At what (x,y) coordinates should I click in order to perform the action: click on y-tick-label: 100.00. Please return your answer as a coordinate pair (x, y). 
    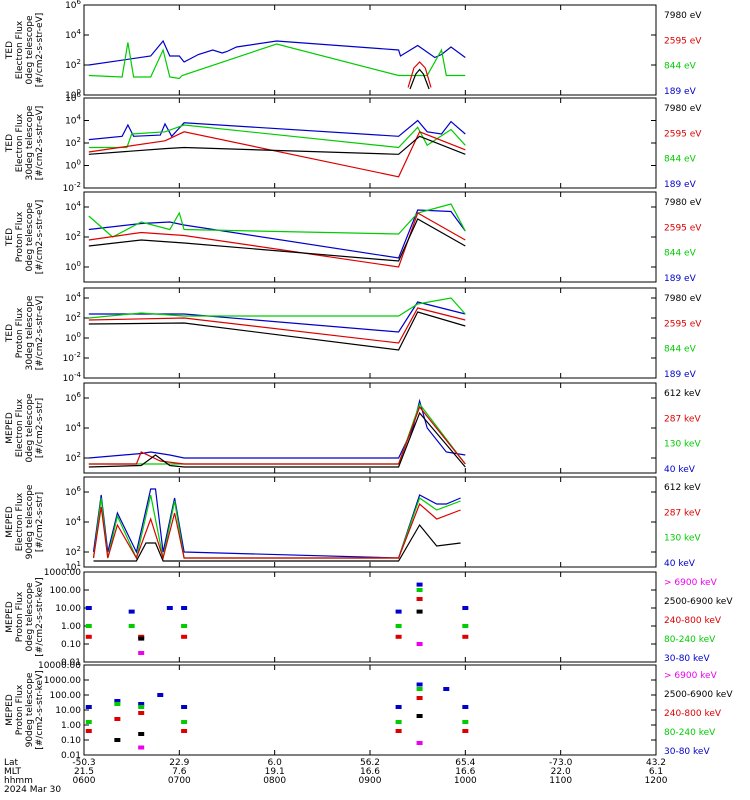
    Looking at the image, I should click on (66, 591).